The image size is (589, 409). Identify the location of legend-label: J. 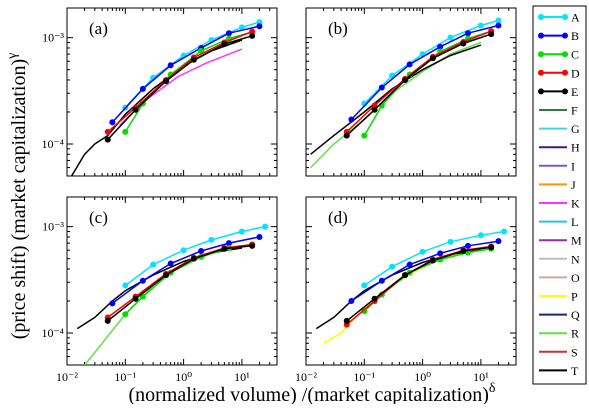
(573, 185).